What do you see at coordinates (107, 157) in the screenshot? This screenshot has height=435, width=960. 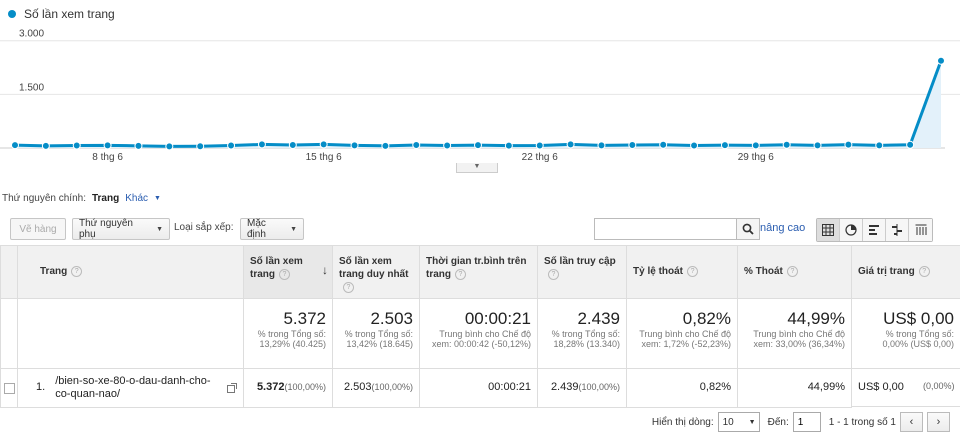 I see `x-tick-label: 8 thg 6` at bounding box center [107, 157].